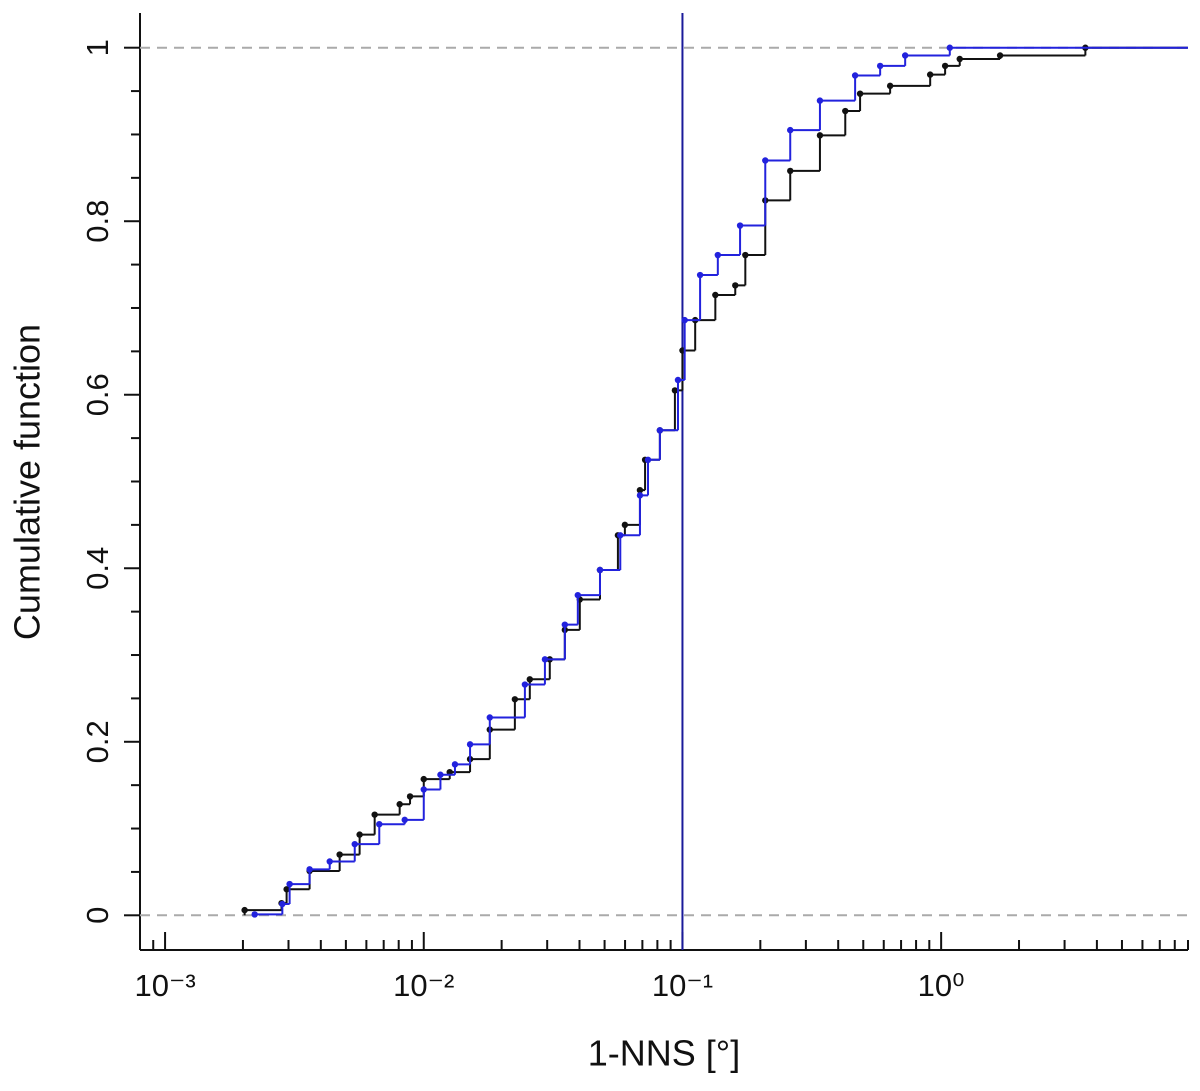  Describe the element at coordinates (97, 47) in the screenshot. I see `y-tick-label: 1` at that location.